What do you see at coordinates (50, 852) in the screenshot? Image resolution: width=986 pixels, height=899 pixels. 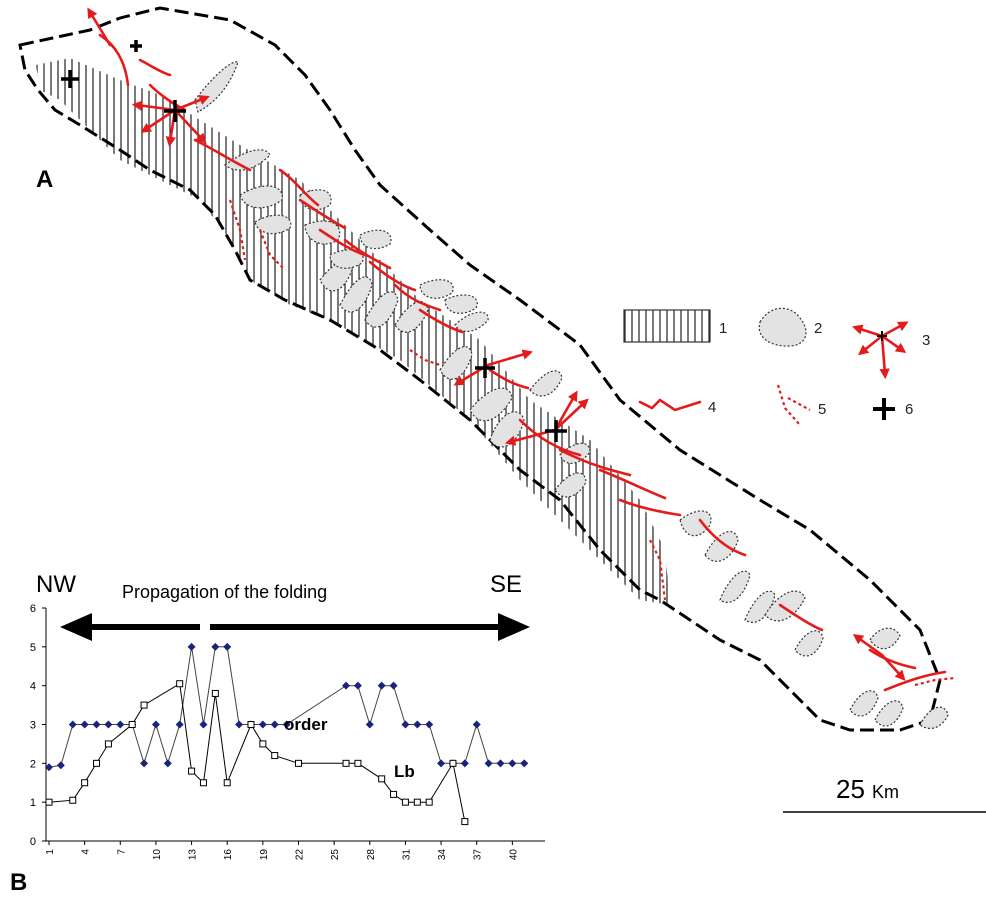 I see `x-tick-label: 1` at bounding box center [50, 852].